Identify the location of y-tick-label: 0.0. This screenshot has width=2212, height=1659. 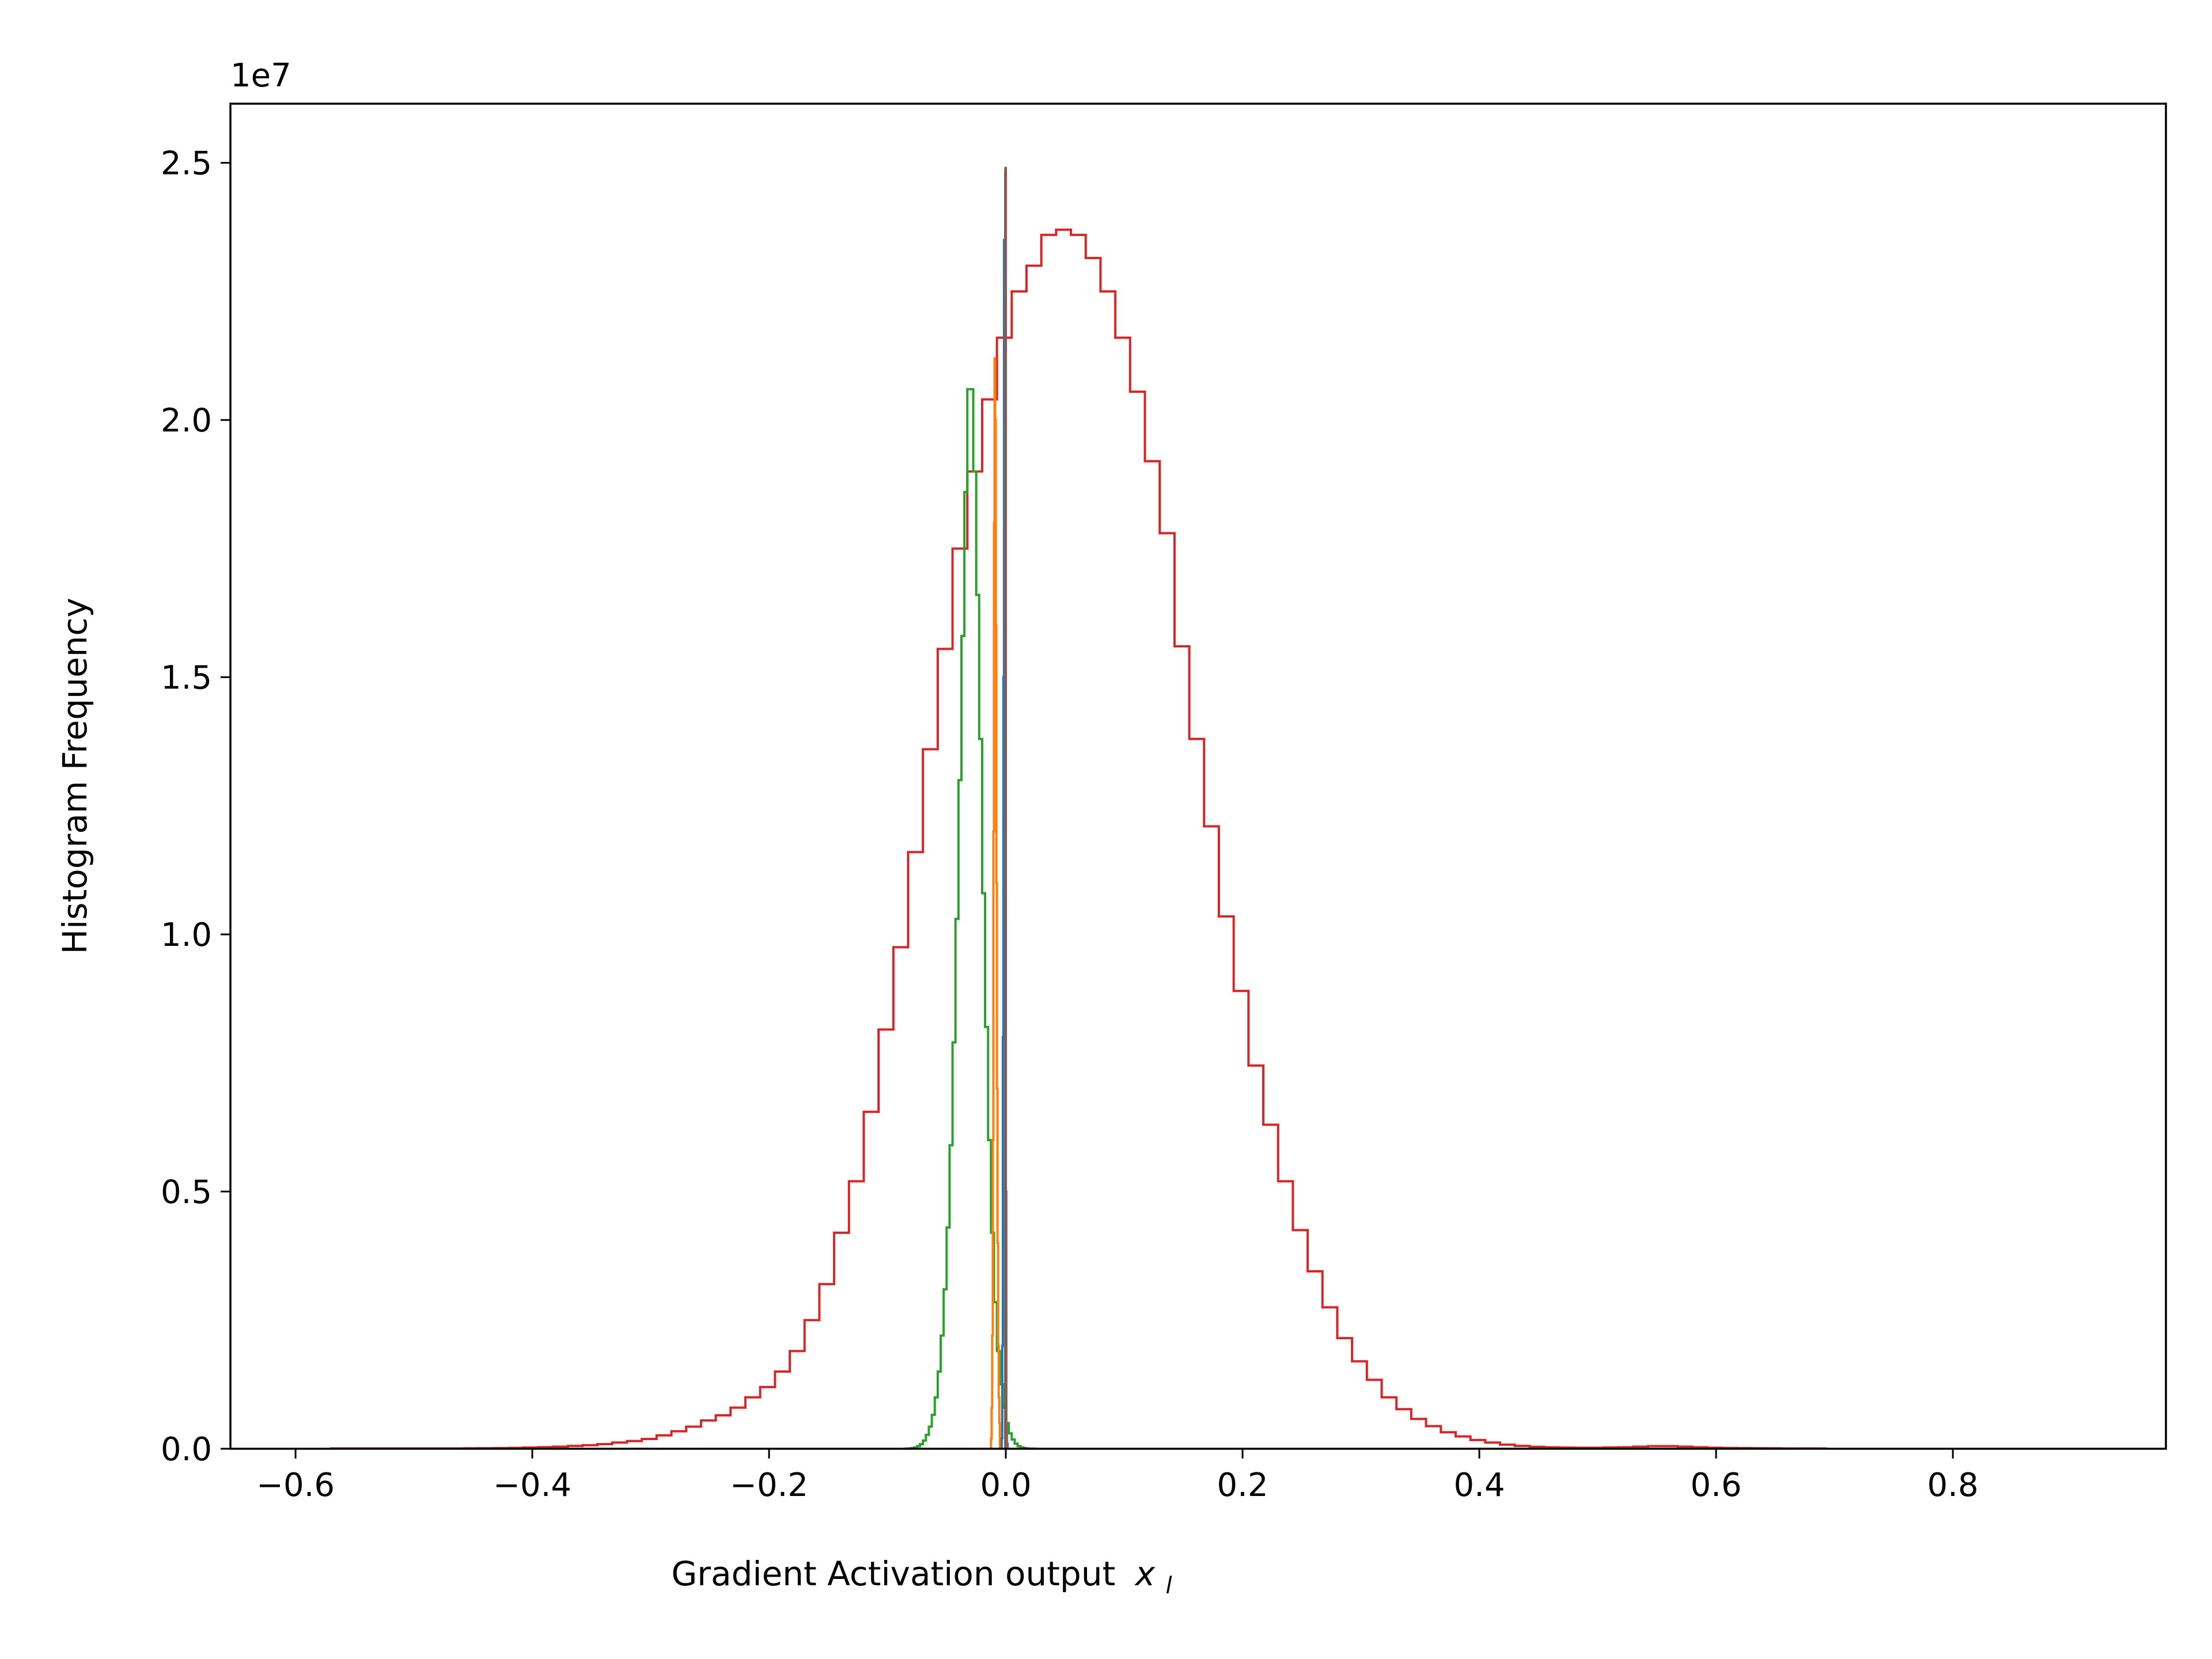
(186, 1449).